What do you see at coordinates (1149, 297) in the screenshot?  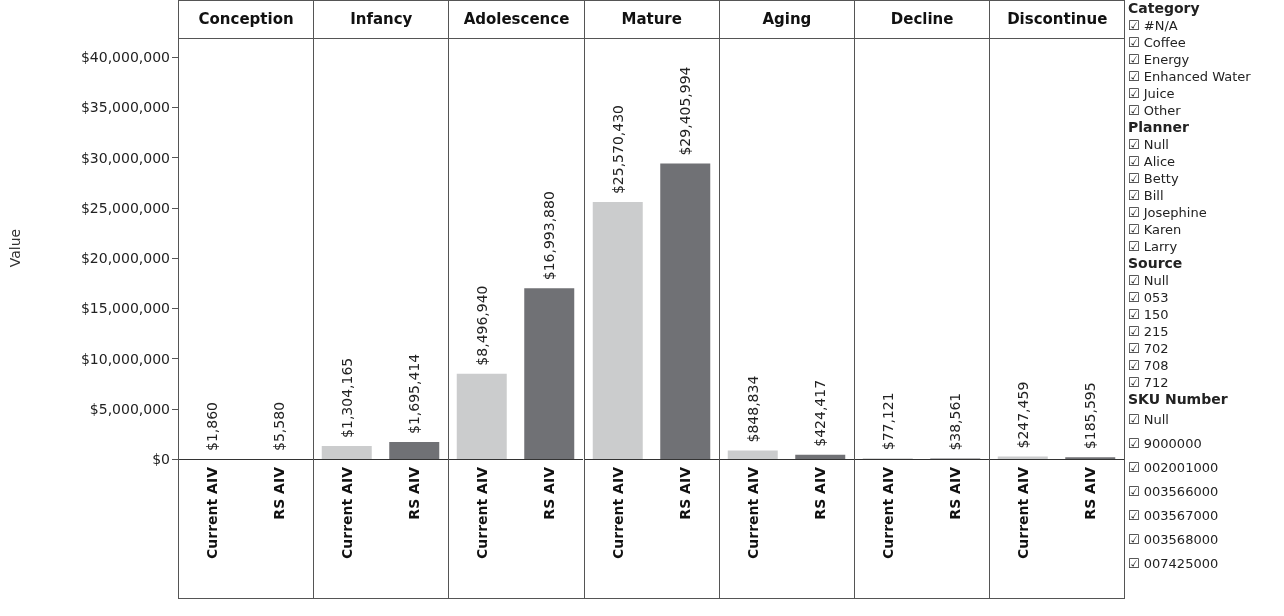 I see `text: ☑ 053` at bounding box center [1149, 297].